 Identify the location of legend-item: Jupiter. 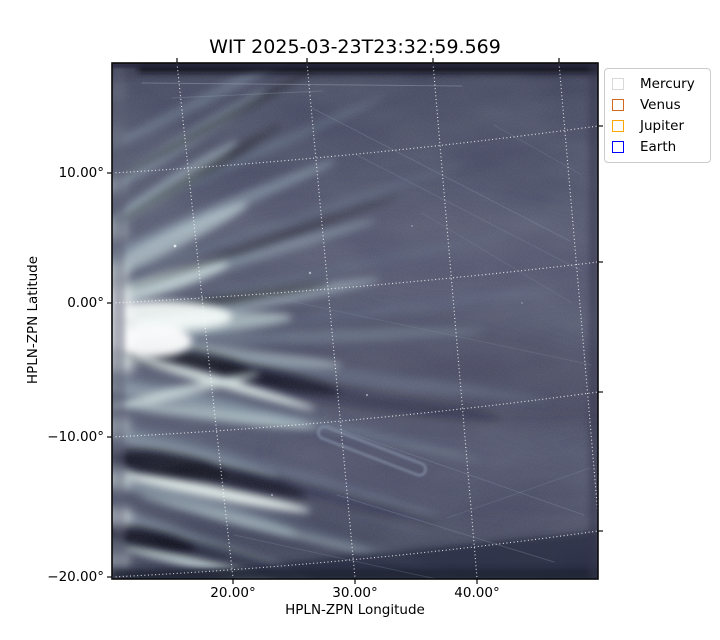
(657, 126).